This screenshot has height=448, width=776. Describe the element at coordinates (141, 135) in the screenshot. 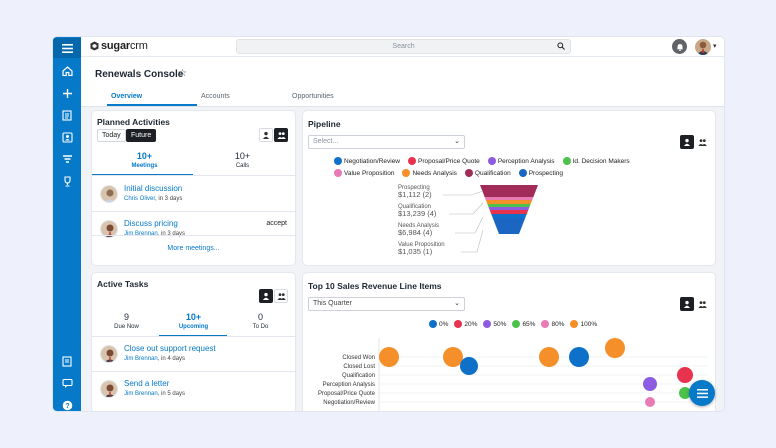

I see `future-toggle: Future` at that location.